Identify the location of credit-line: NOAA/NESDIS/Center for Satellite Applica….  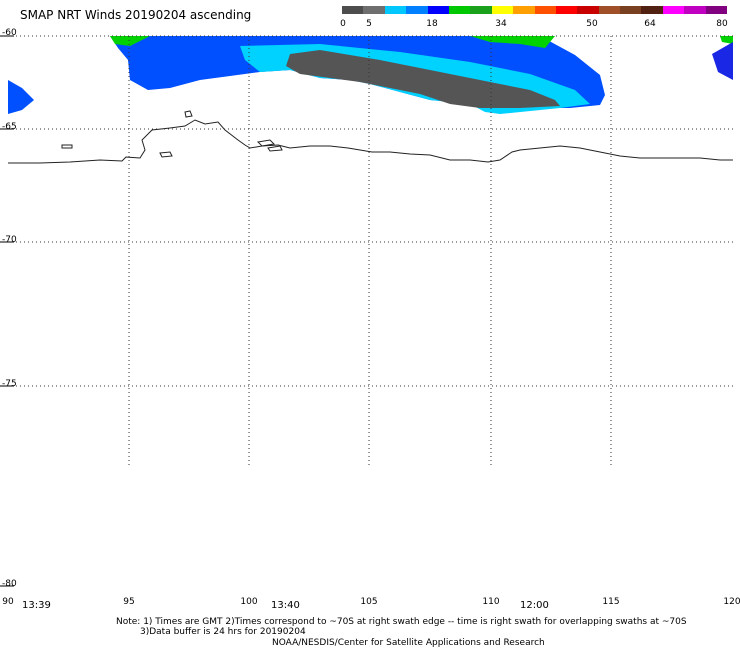
(408, 643).